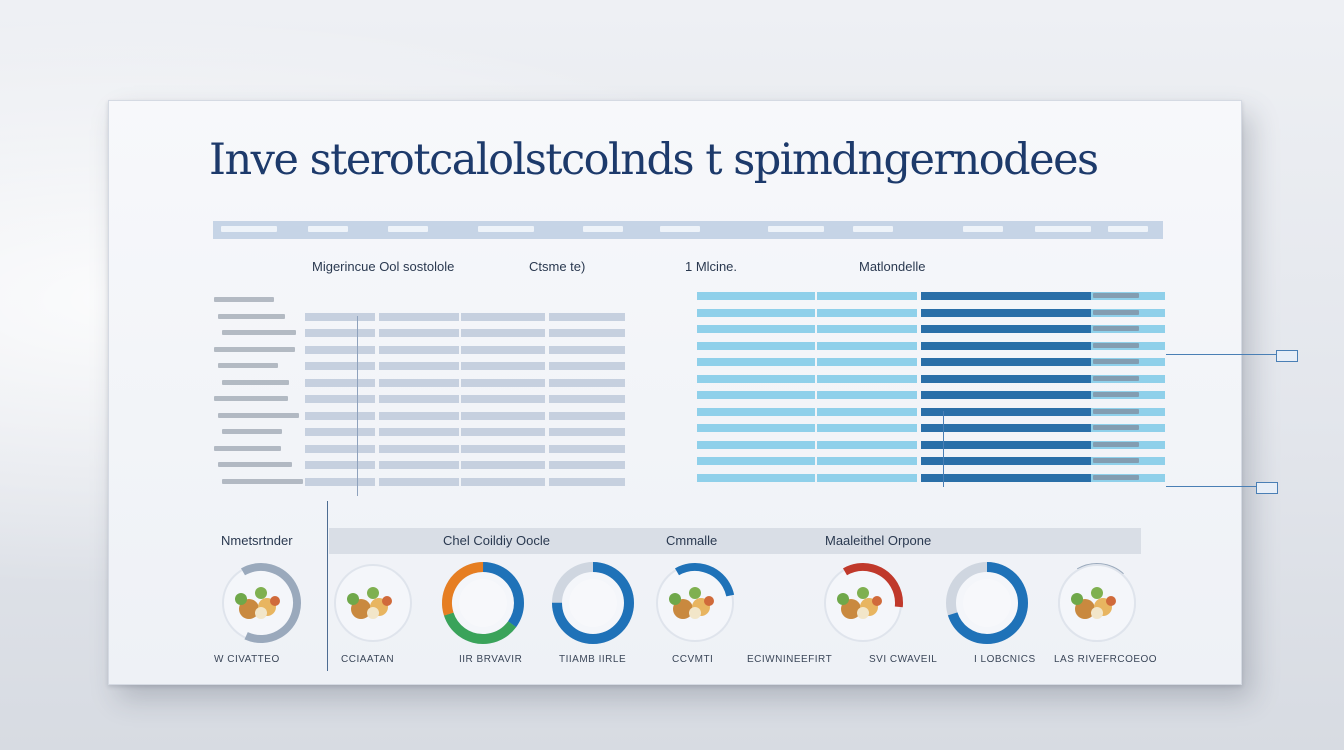 The height and width of the screenshot is (750, 1344). I want to click on item-caption: I LOBCNICS, so click(1005, 659).